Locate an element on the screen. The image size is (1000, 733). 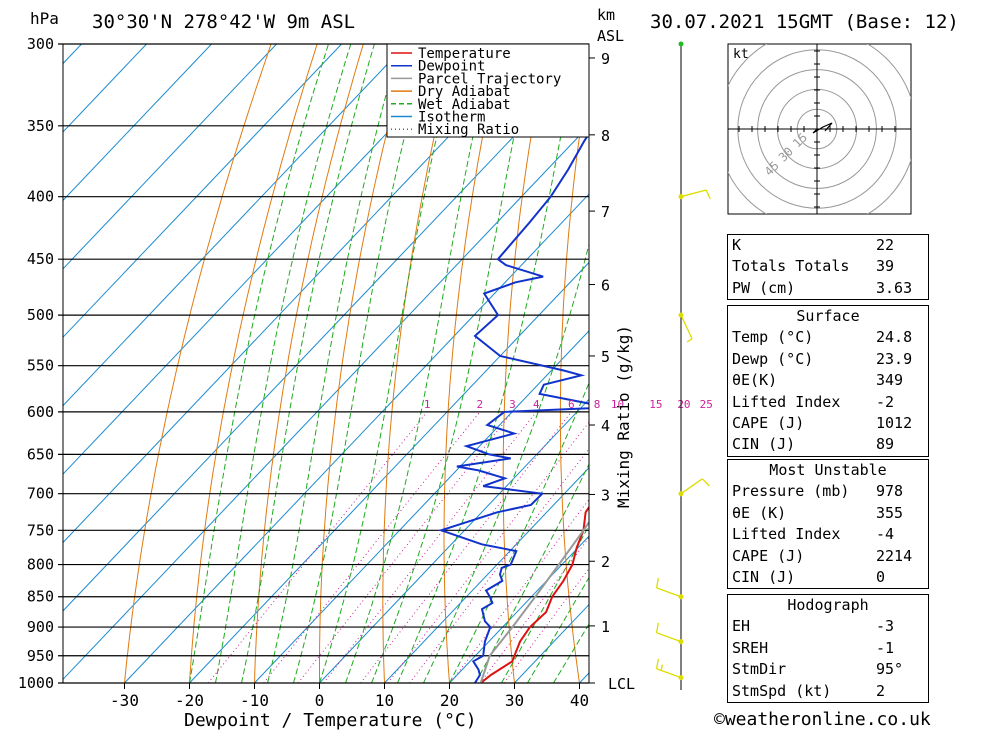
dry-adiabat-line is located at coordinates (981, 363).